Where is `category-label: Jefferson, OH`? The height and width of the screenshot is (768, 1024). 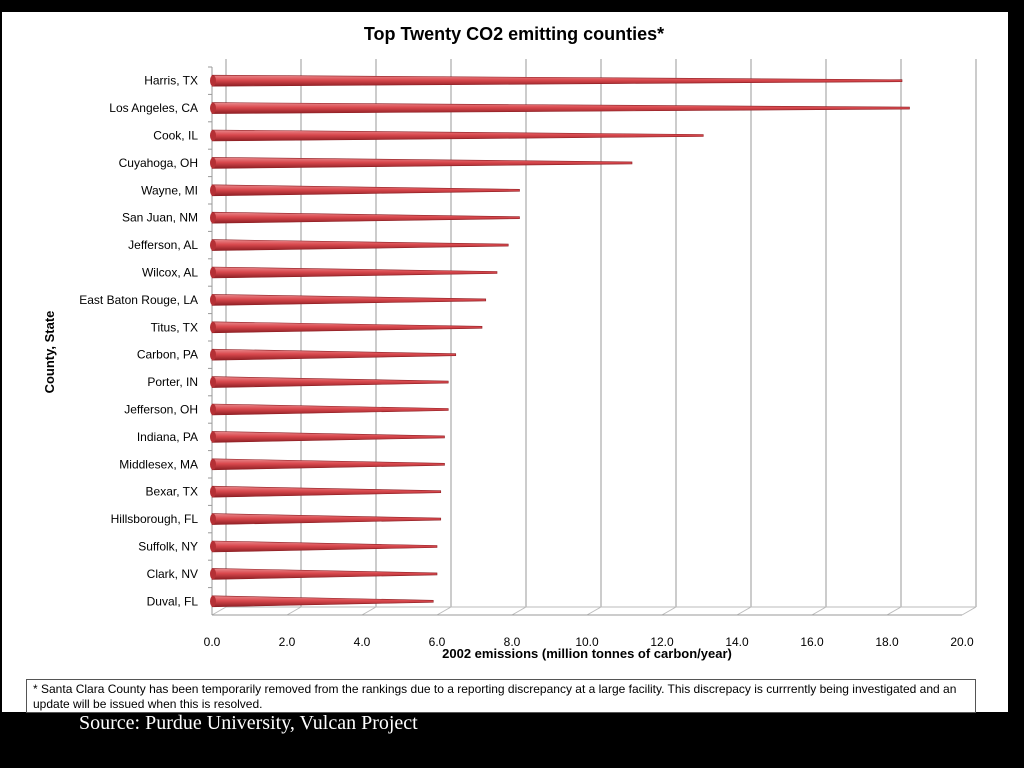
category-label: Jefferson, OH is located at coordinates (161, 410).